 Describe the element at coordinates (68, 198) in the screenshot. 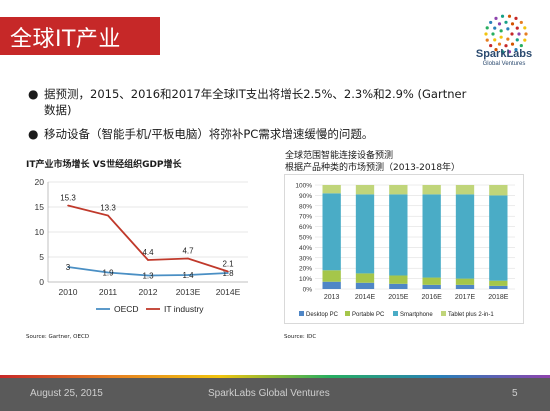

I see `data-label: 15.3` at that location.